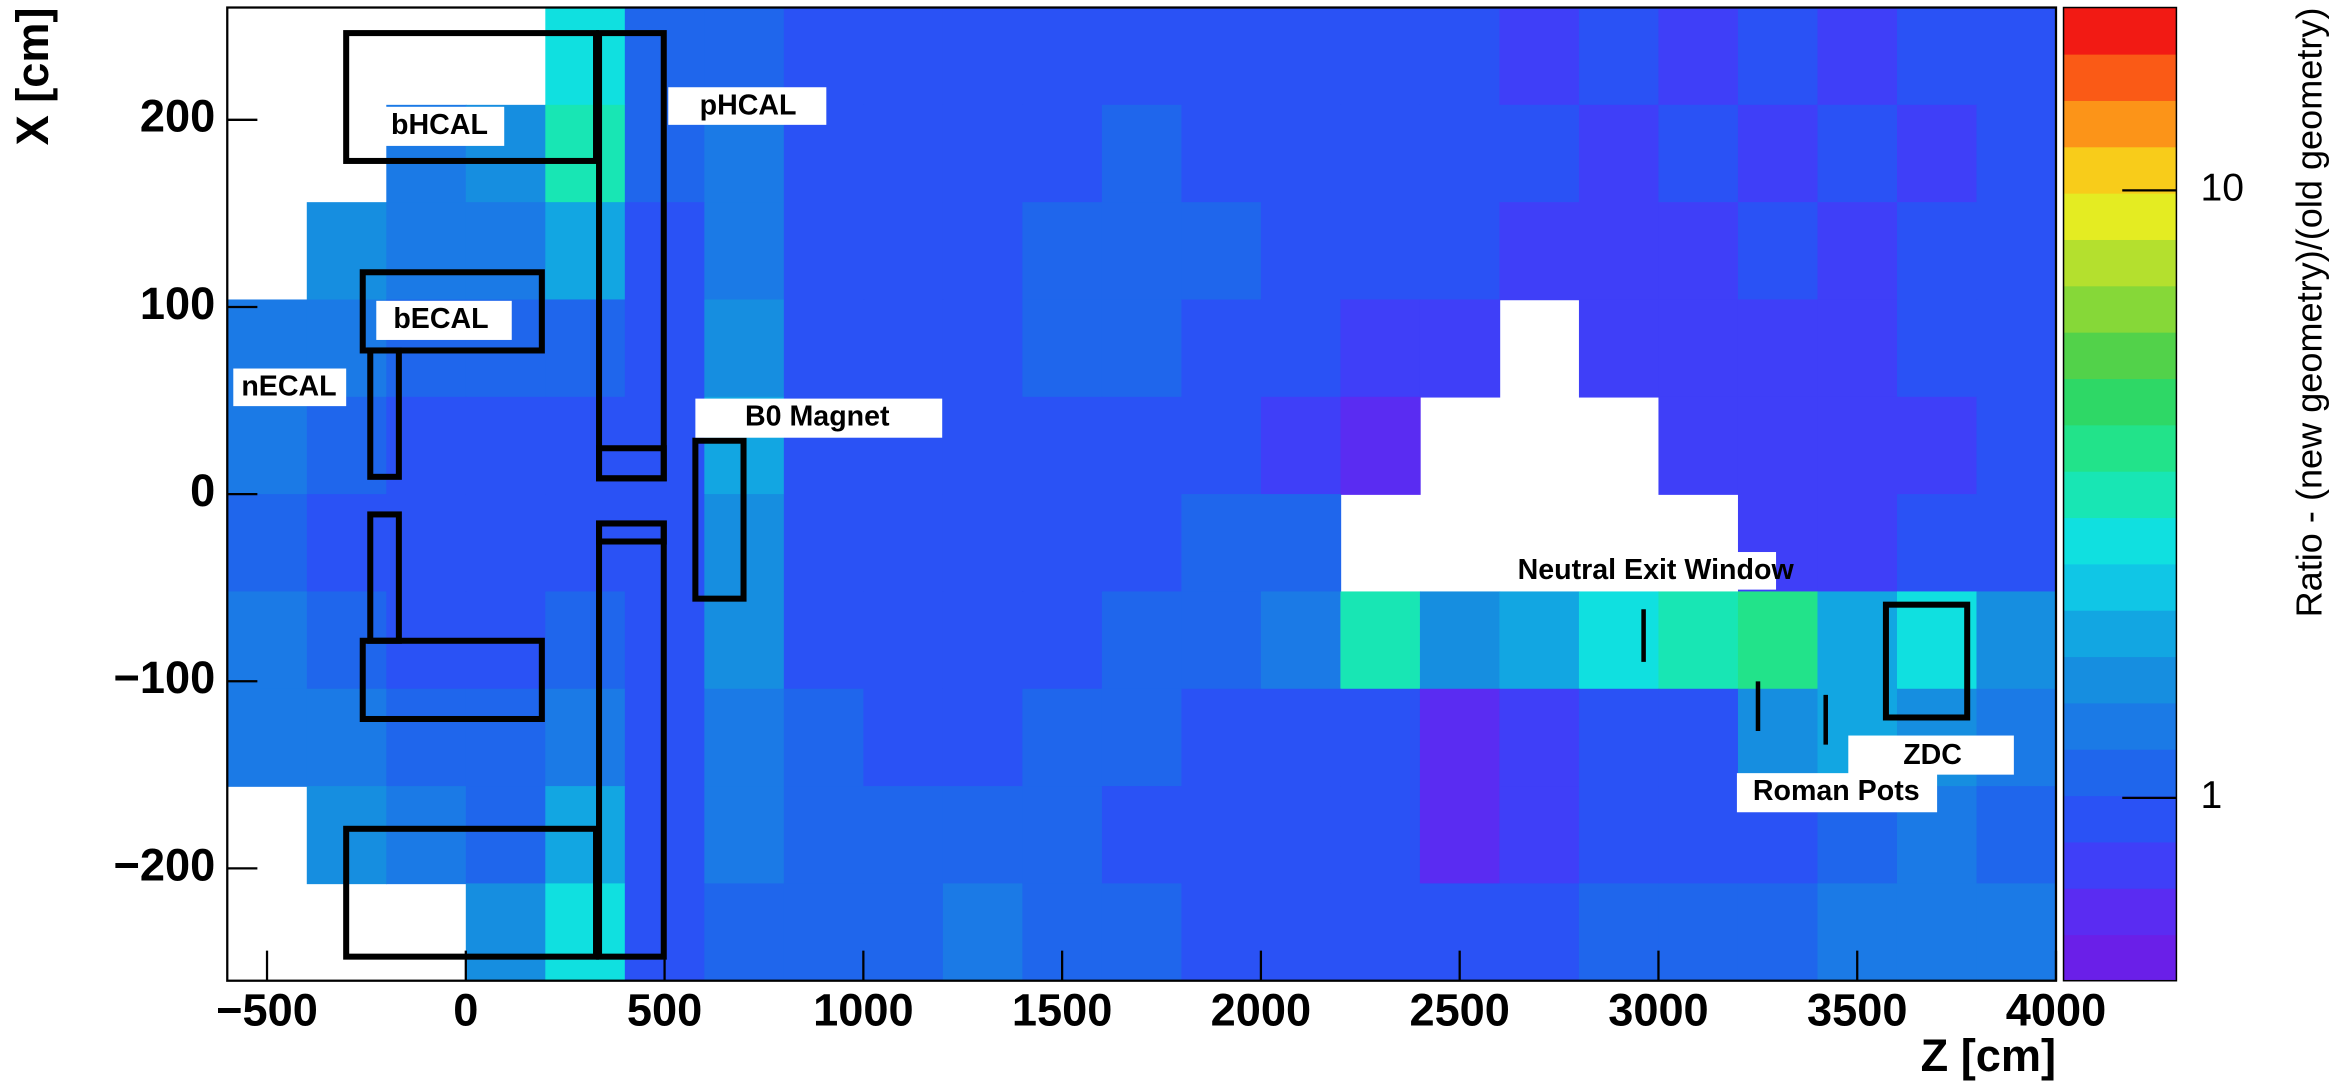 This screenshot has height=1083, width=2348. Describe the element at coordinates (664, 1010) in the screenshot. I see `x-tick-label: 500` at that location.